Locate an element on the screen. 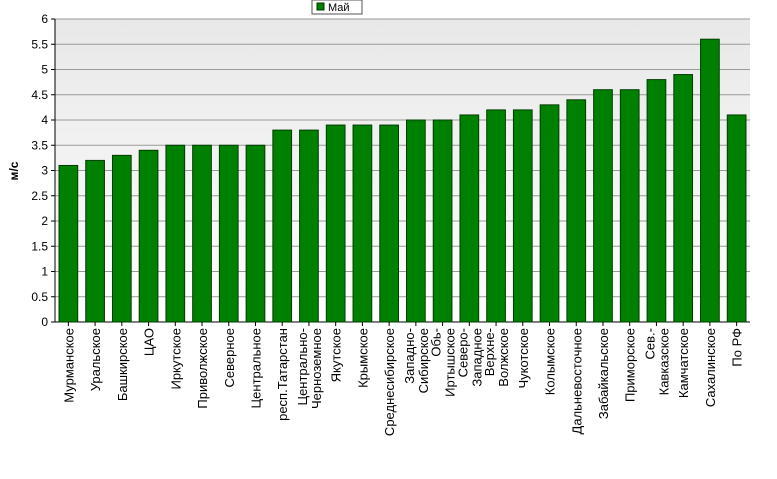 This screenshot has width=777, height=479. x-tick-label: респ.Татарстан is located at coordinates (282, 374).